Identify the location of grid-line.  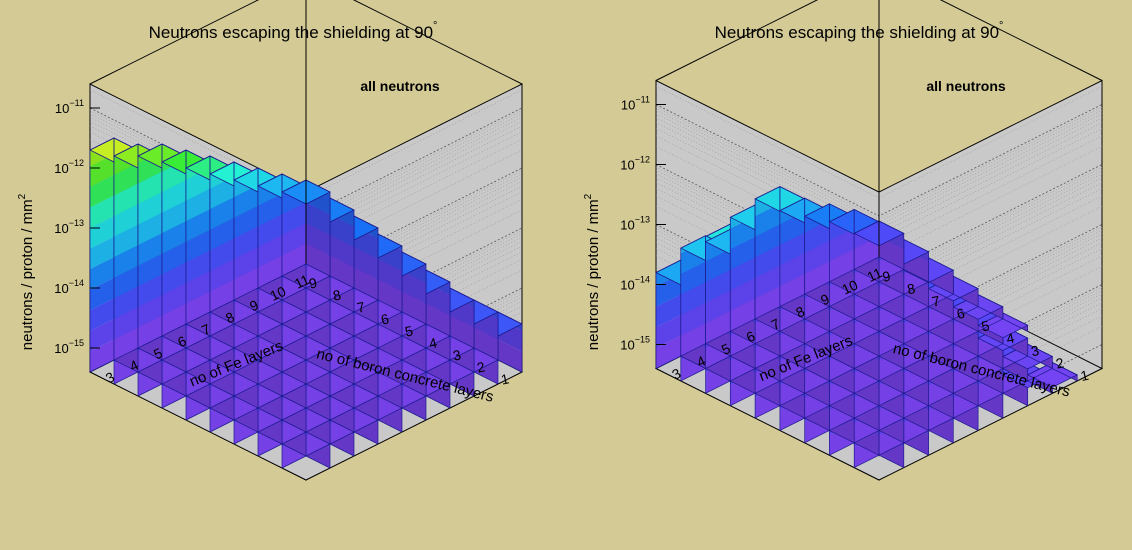
(879, 400).